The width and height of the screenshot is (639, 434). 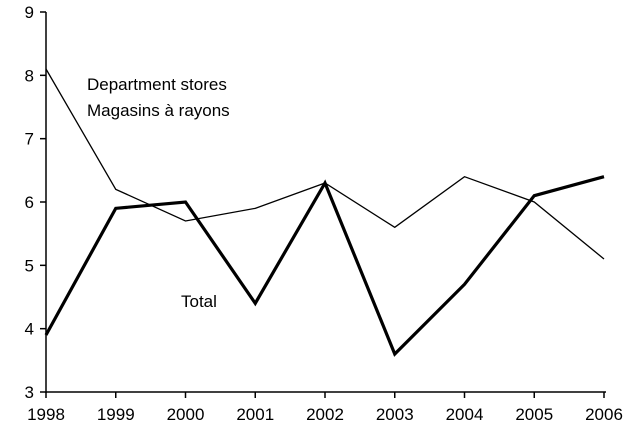 What do you see at coordinates (465, 414) in the screenshot?
I see `x-tick-label: 2004` at bounding box center [465, 414].